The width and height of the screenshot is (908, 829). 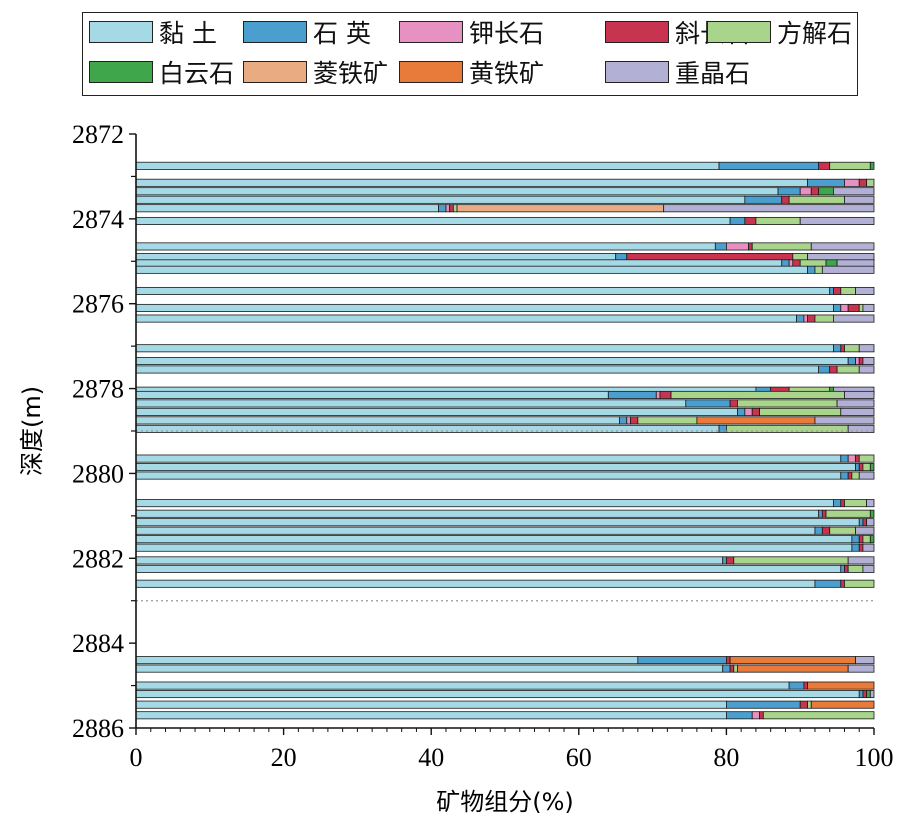 What do you see at coordinates (197, 73) in the screenshot?
I see `legend-label: 白云石` at bounding box center [197, 73].